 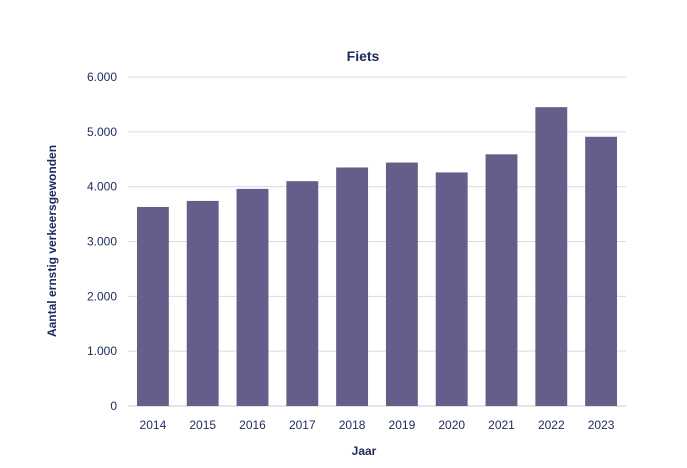 I want to click on x-axis-ticks: 2014 2015 2016 2017 2018 2019 2020 2021 2022 2023, so click(x=377, y=425).